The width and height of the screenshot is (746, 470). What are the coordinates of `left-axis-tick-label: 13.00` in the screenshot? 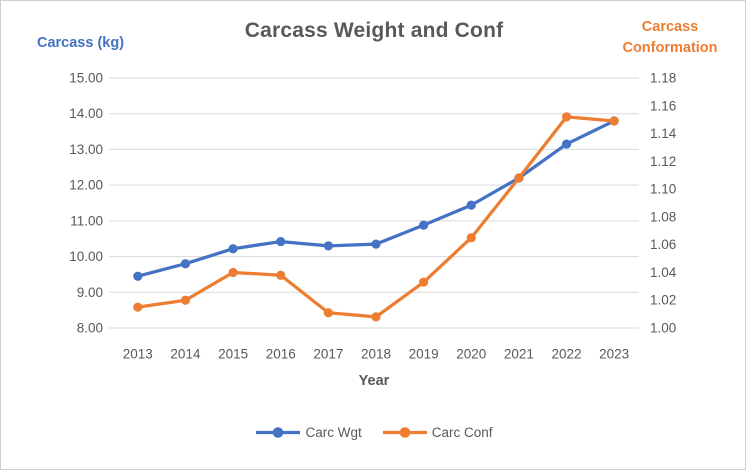 It's located at (86, 149).